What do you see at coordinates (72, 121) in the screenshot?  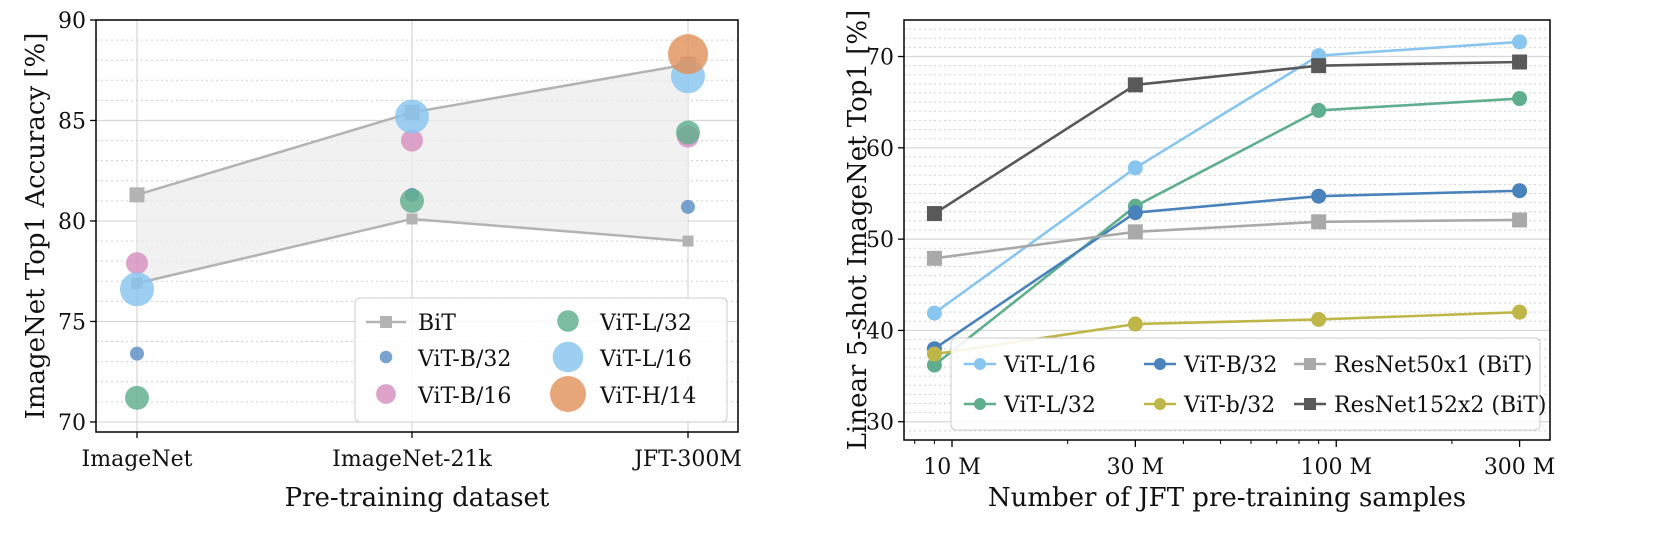 I see `y-tick-label: 85` at bounding box center [72, 121].